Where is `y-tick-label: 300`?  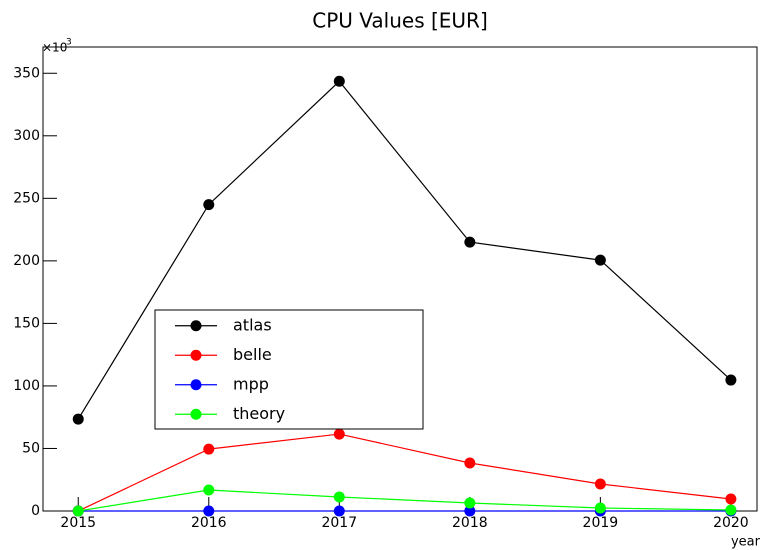 y-tick-label: 300 is located at coordinates (26, 136).